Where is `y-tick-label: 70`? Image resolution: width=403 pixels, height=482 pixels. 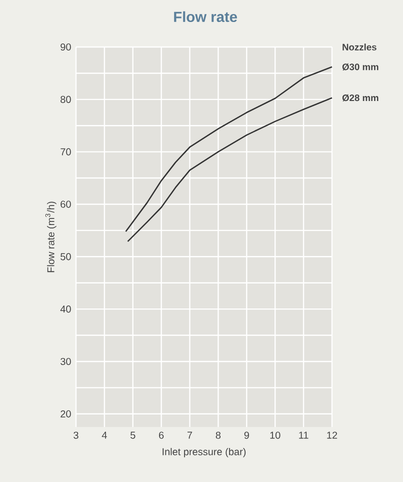 y-tick-label: 70 is located at coordinates (65, 152).